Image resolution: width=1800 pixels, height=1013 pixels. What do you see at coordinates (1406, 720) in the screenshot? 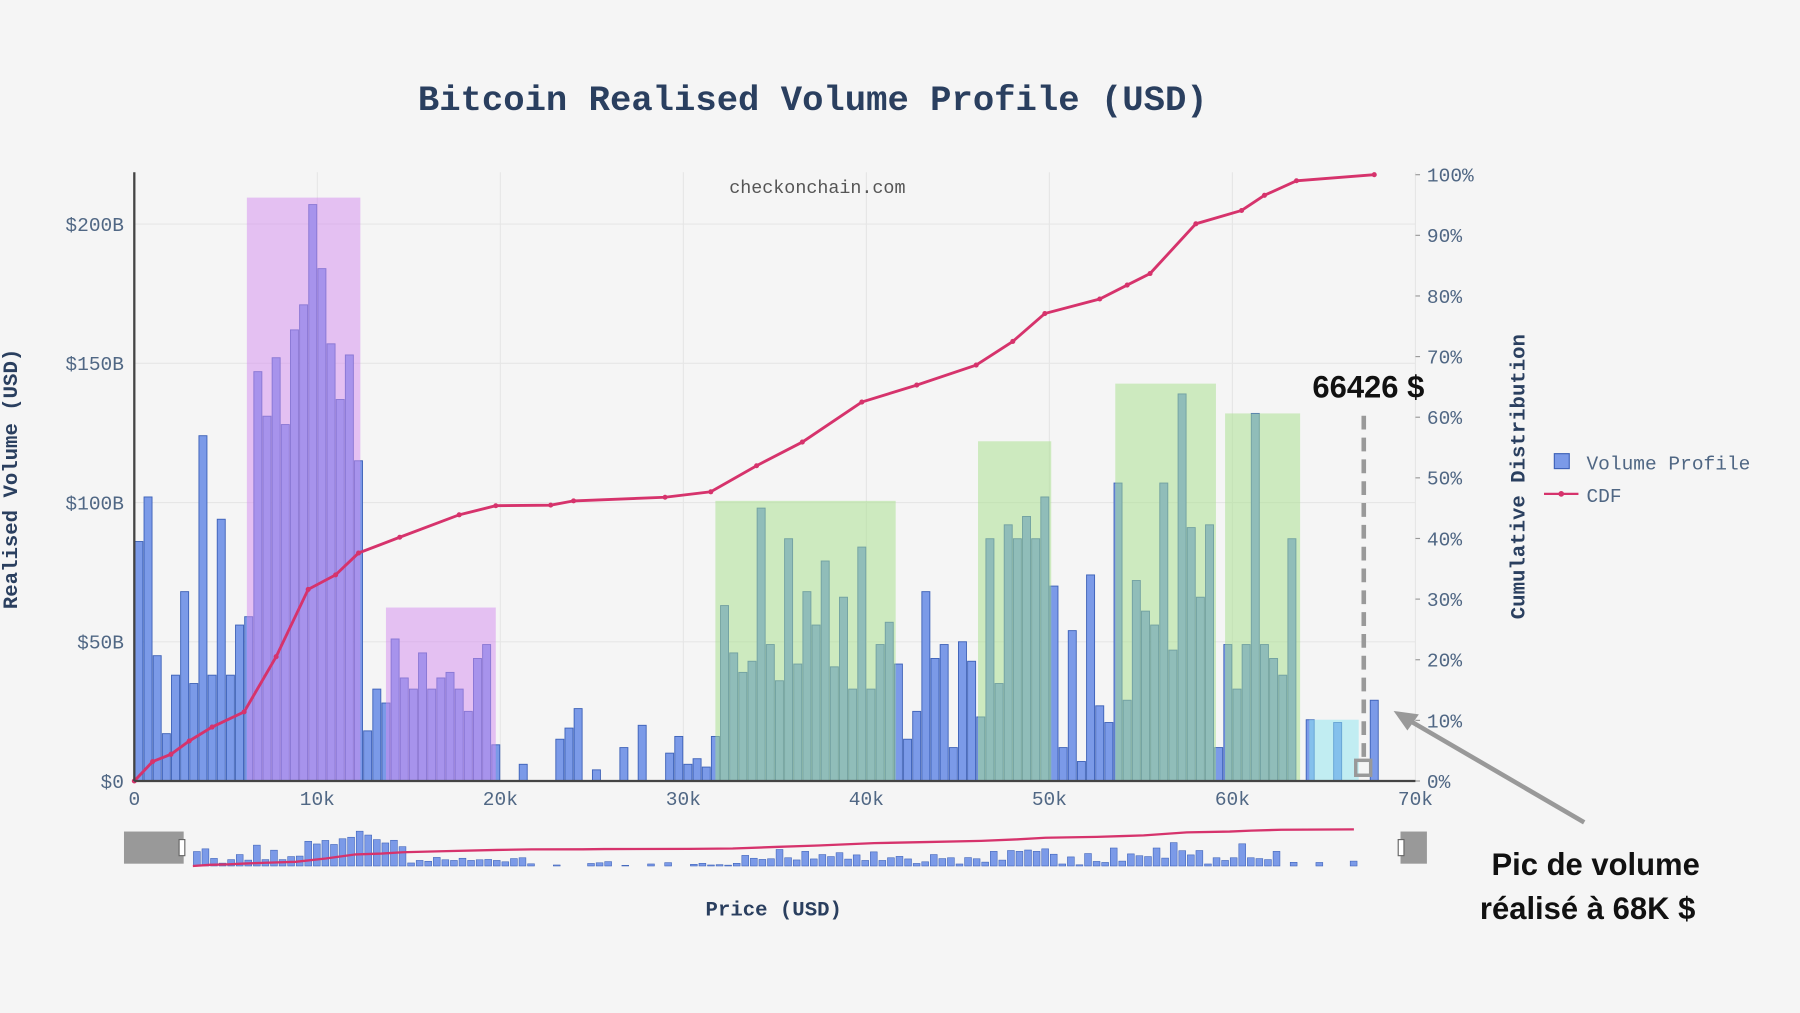
I see `annotation-arrowhead` at bounding box center [1406, 720].